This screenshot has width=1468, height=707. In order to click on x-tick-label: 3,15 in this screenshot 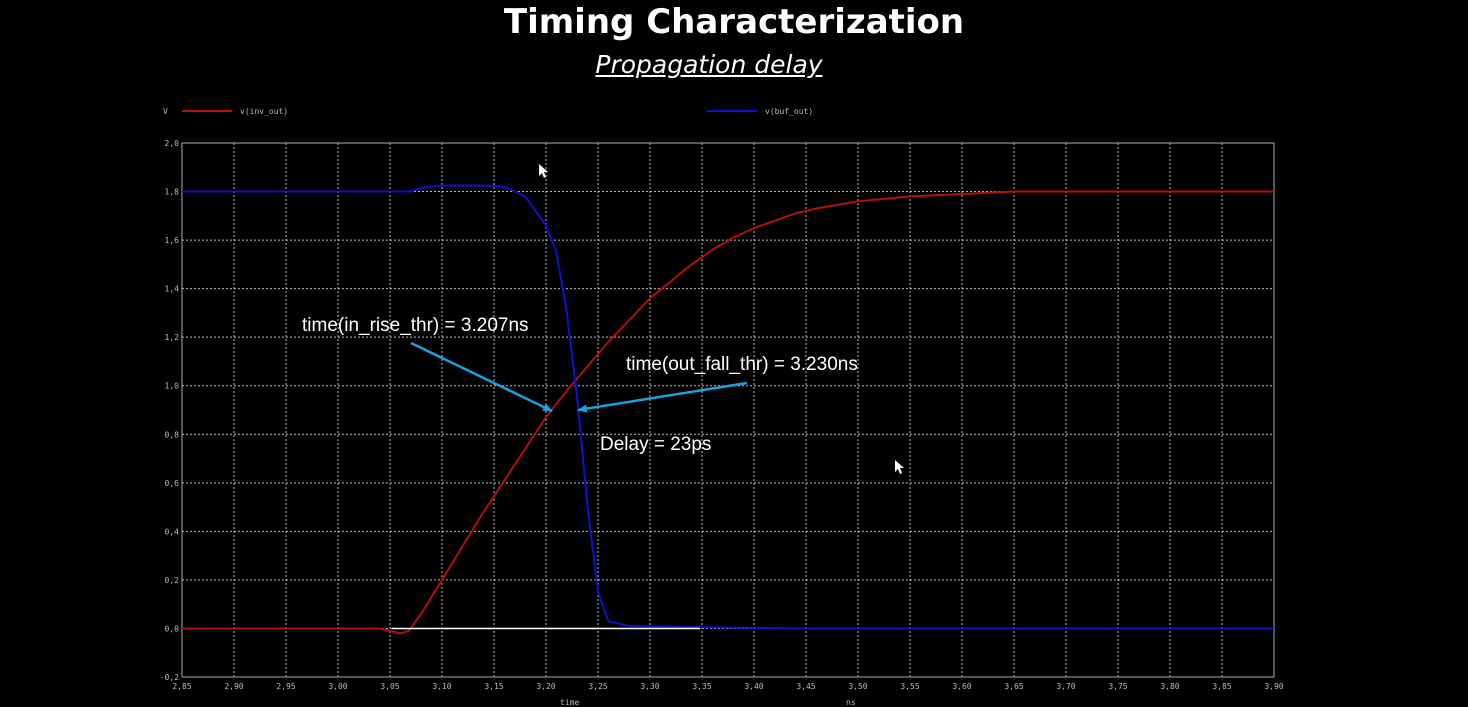, I will do `click(493, 686)`.